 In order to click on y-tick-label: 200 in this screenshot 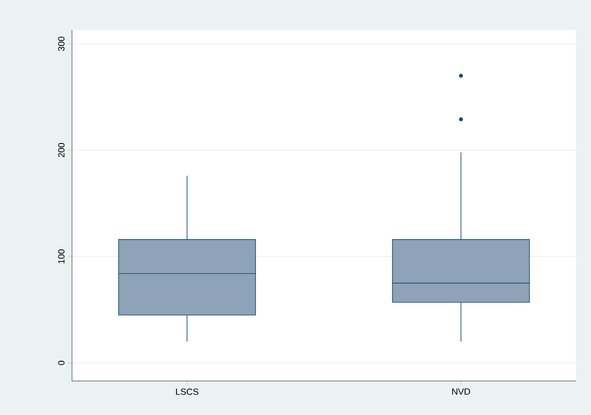, I will do `click(61, 150)`.